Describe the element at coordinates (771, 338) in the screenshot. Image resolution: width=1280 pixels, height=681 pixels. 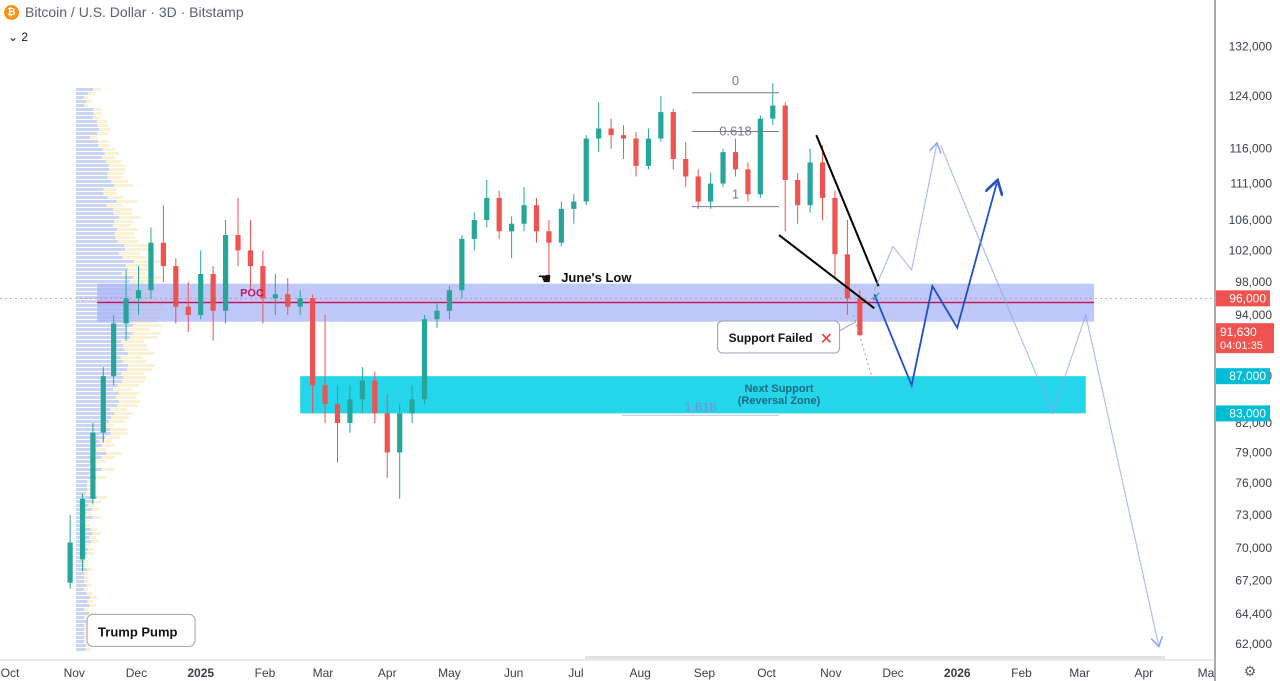
I see `annotation-support-failed: Support Failed` at that location.